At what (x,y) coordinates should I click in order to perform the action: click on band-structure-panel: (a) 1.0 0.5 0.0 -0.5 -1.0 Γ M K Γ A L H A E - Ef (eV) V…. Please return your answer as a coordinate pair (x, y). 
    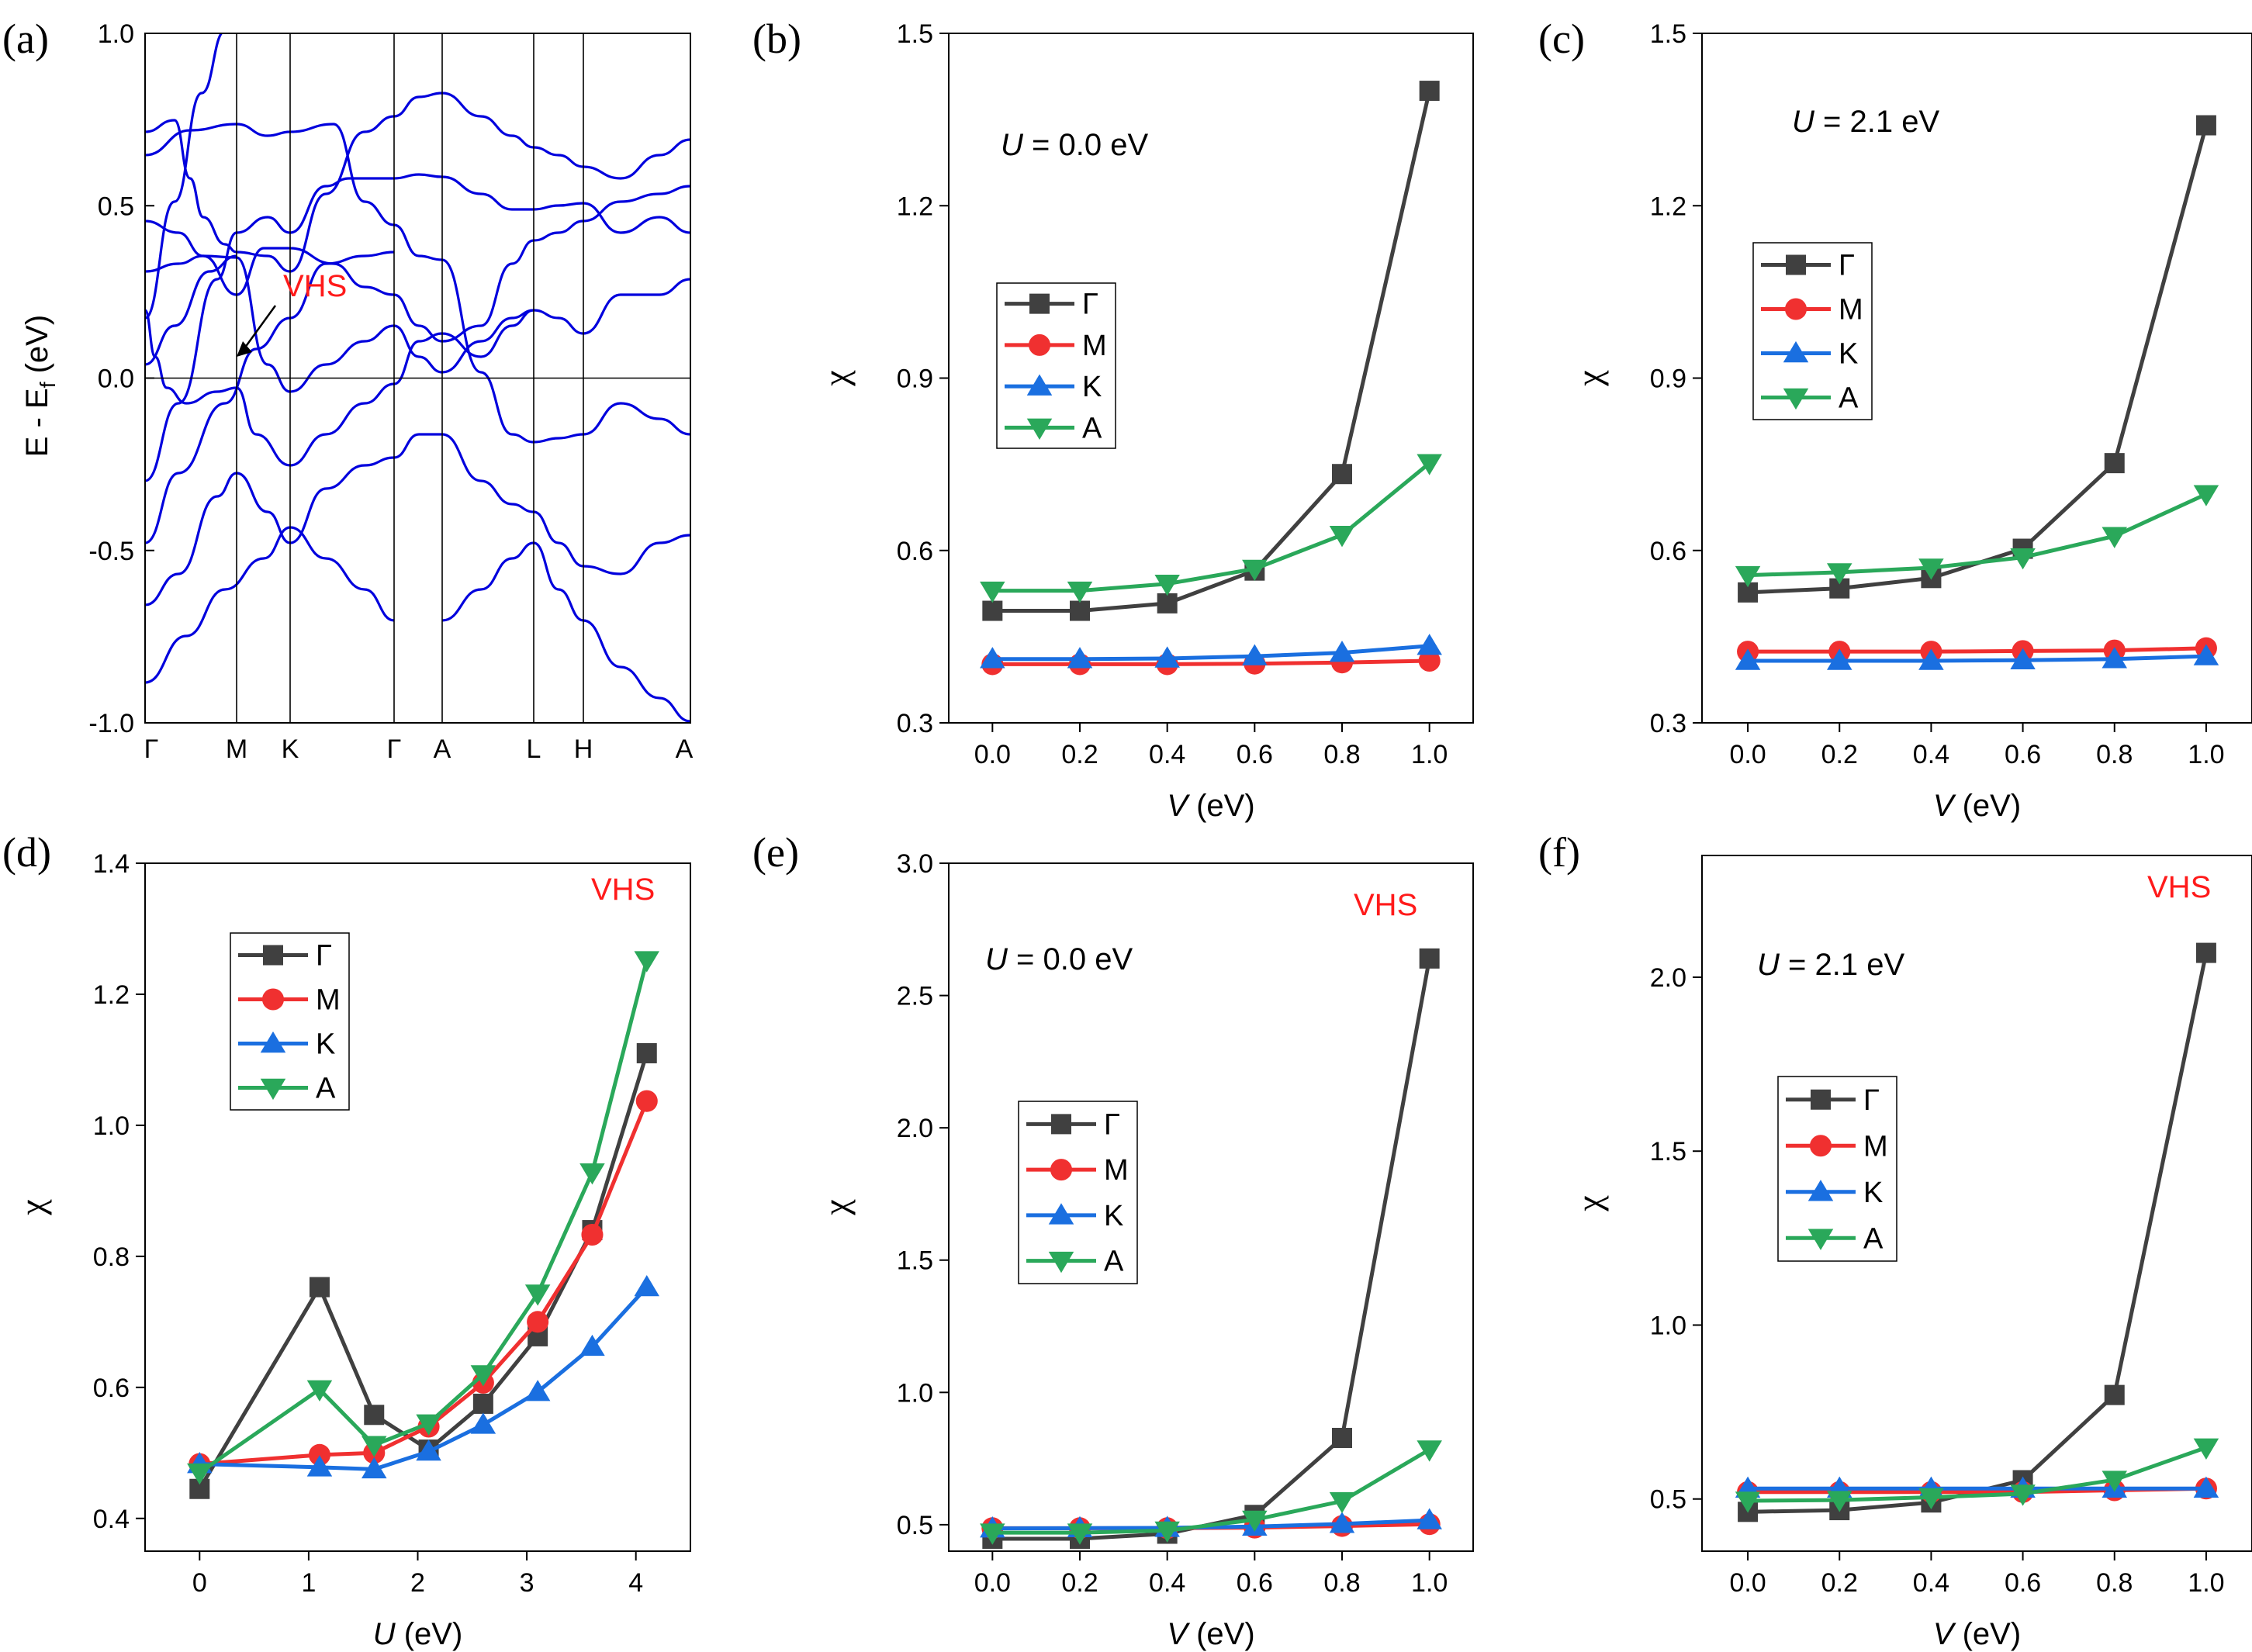
    Looking at the image, I should click on (348, 390).